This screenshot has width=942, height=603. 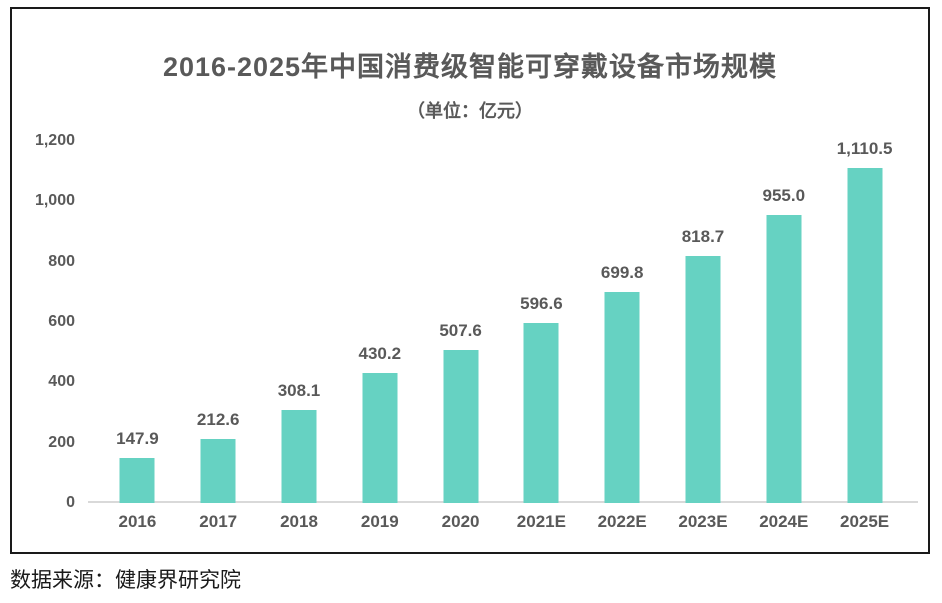 What do you see at coordinates (460, 330) in the screenshot?
I see `bar-value-label: 507.6` at bounding box center [460, 330].